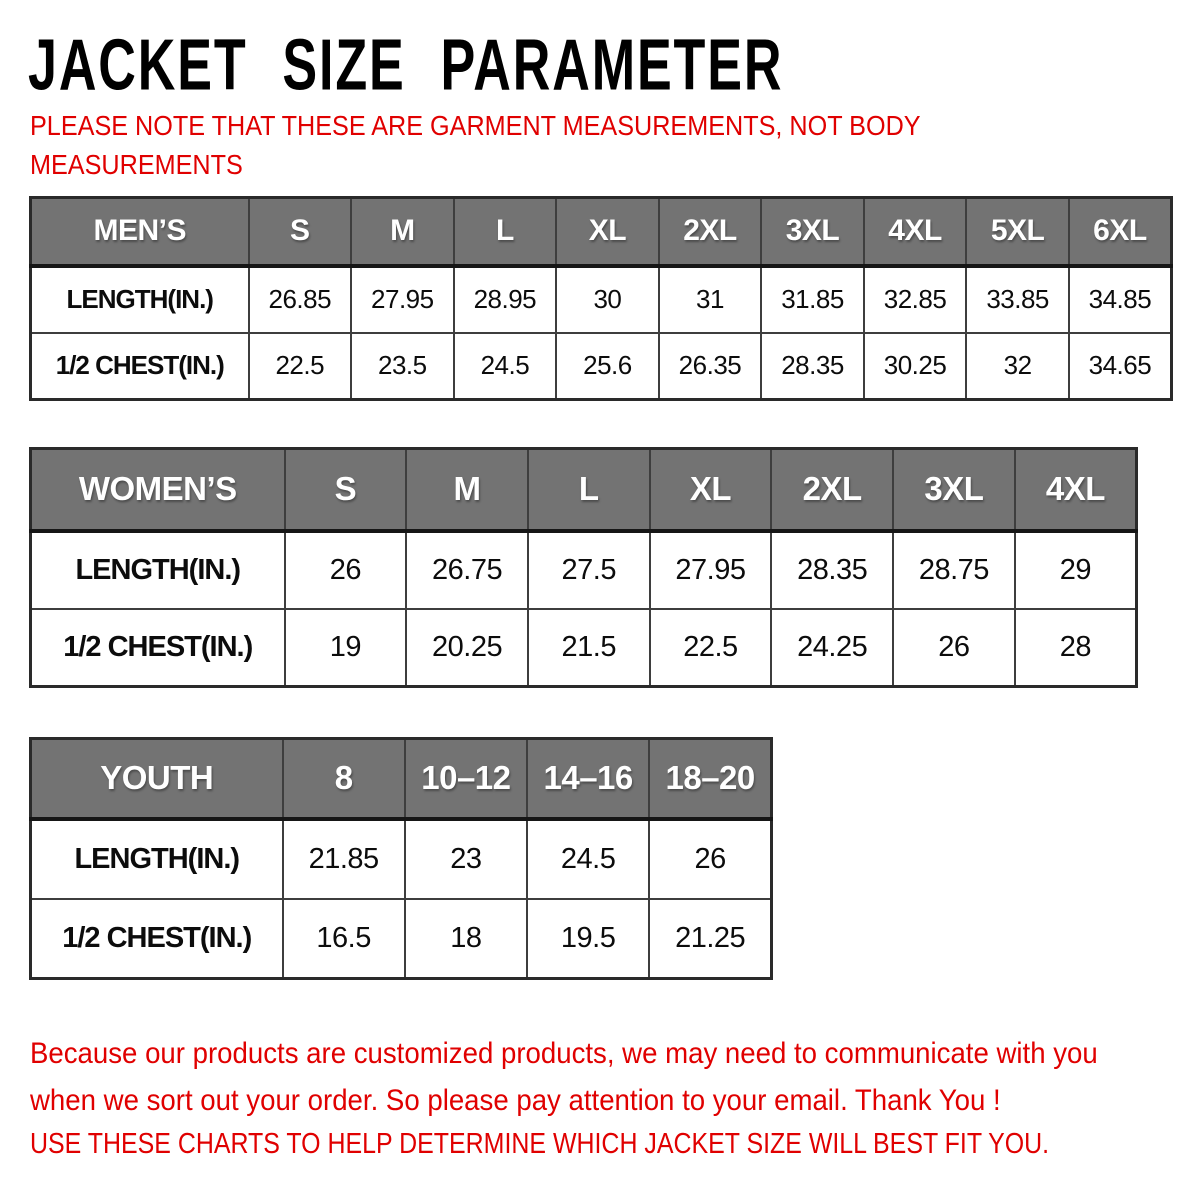 The image size is (1200, 1200). What do you see at coordinates (1075, 569) in the screenshot?
I see `table-cell: 29` at bounding box center [1075, 569].